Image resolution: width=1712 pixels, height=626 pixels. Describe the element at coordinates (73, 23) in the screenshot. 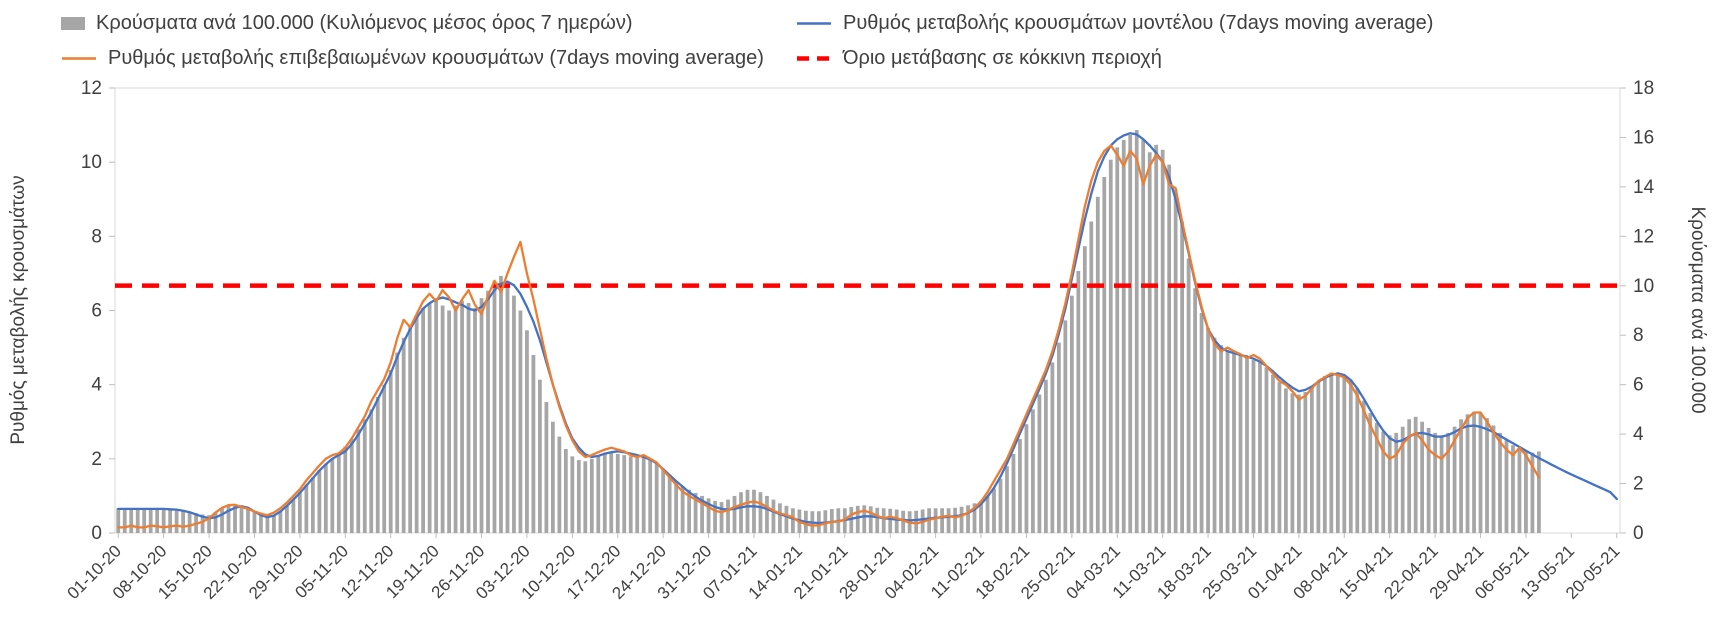

I see `bar-series-swatch-icon` at that location.